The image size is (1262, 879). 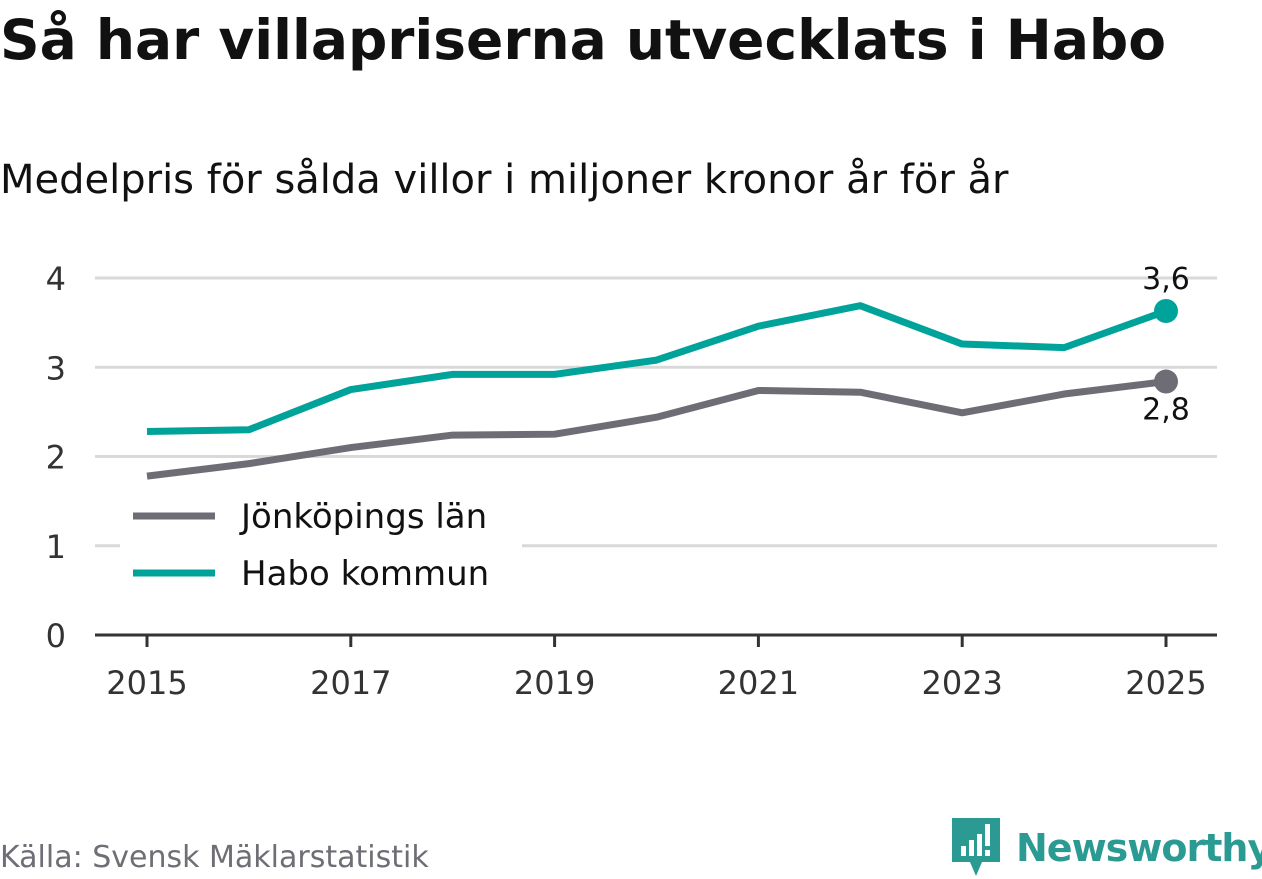 What do you see at coordinates (56, 547) in the screenshot?
I see `y-tick-label: 1` at bounding box center [56, 547].